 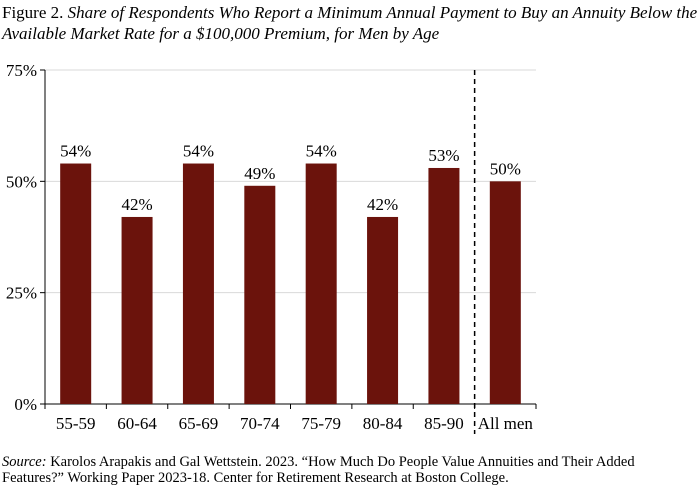 I want to click on y-tick-label: 0%, so click(x=25, y=404).